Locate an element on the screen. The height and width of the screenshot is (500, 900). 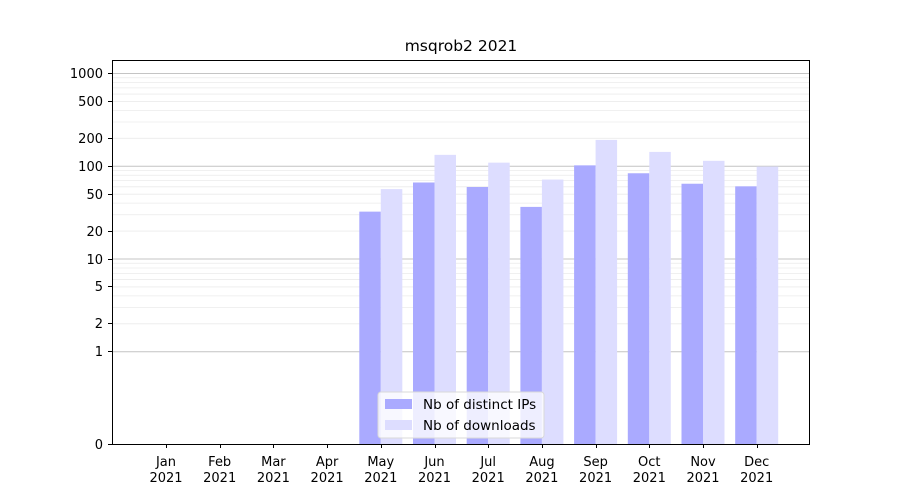
x-tick-label-month: Jan is located at coordinates (165, 462).